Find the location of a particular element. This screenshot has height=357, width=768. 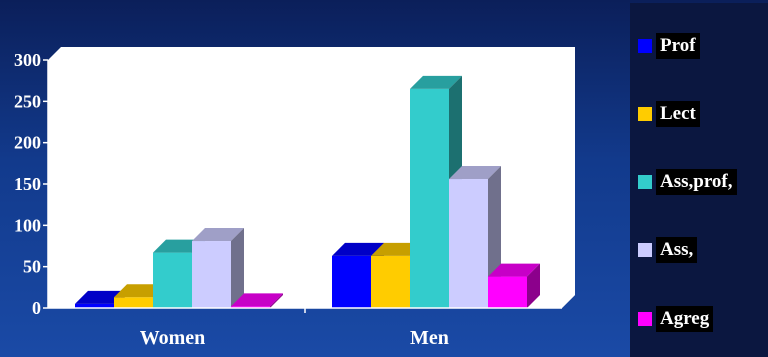

legend-label: Lect is located at coordinates (678, 114).